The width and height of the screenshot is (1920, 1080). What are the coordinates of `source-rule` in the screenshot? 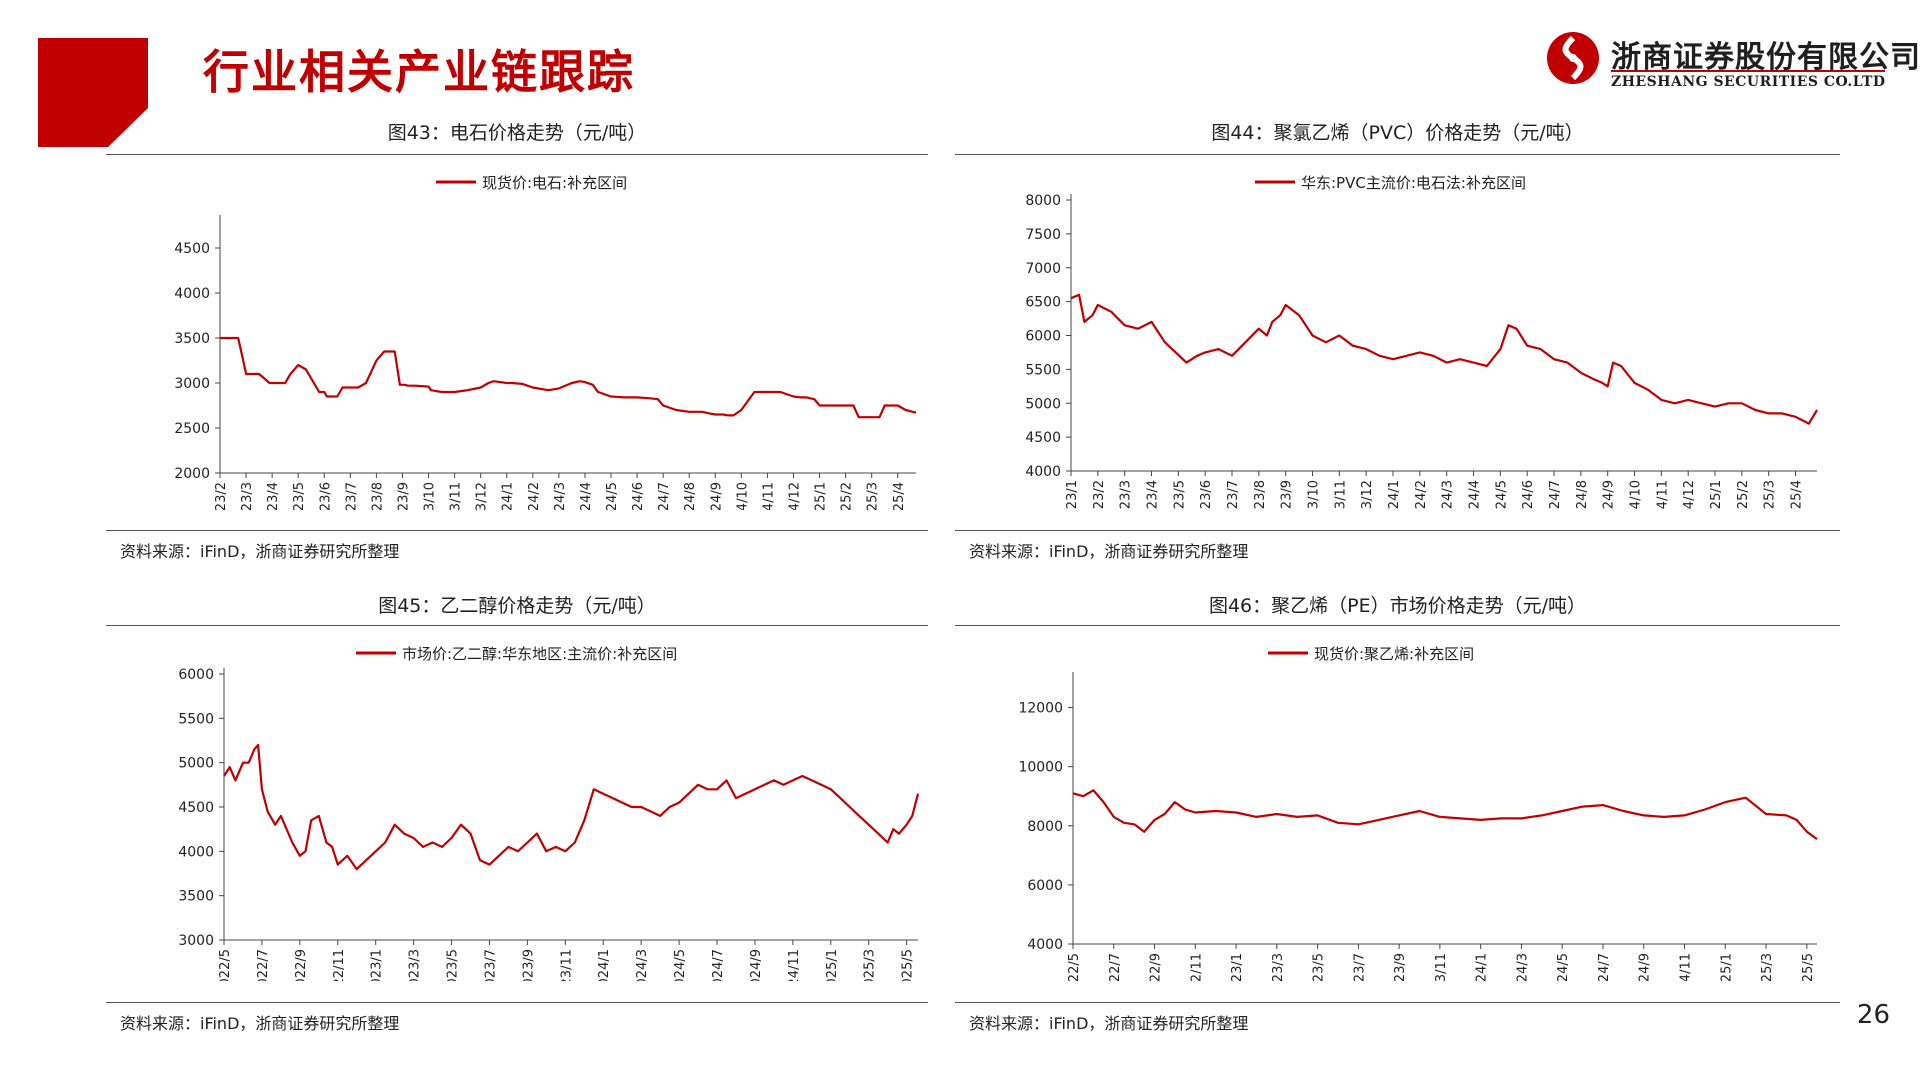 It's located at (1397, 1002).